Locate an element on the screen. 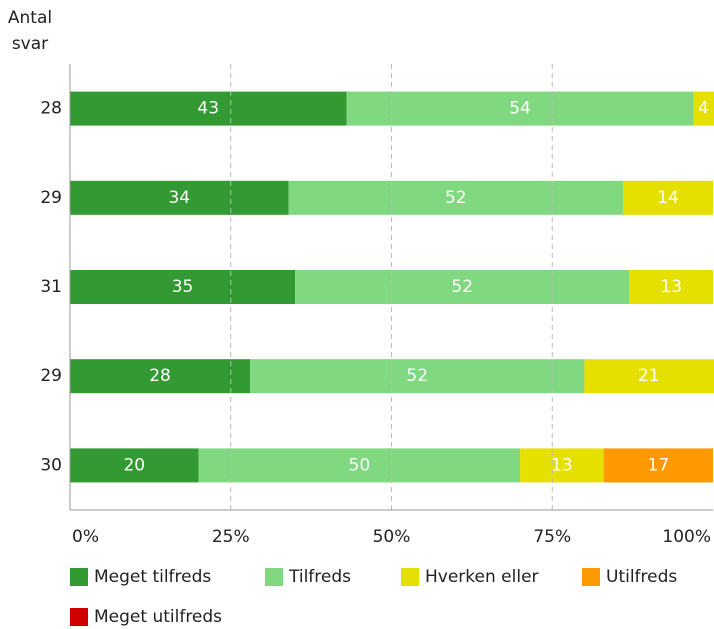  y-tick-label: 30 is located at coordinates (51, 465).